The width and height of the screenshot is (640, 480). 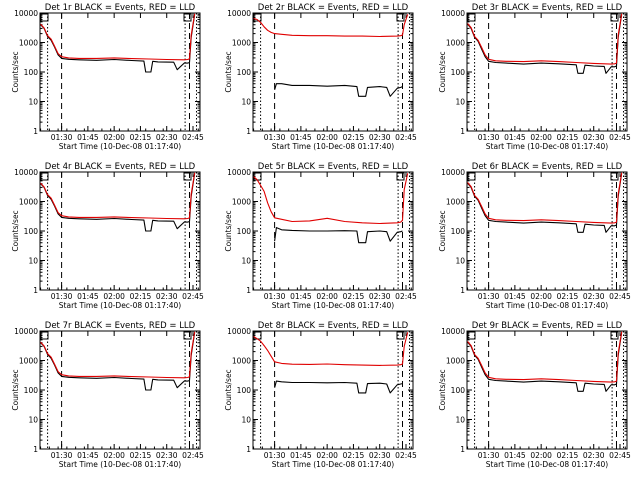 I want to click on chart-title: Det 9r BLACK = Events, RED = LLD, so click(x=547, y=326).